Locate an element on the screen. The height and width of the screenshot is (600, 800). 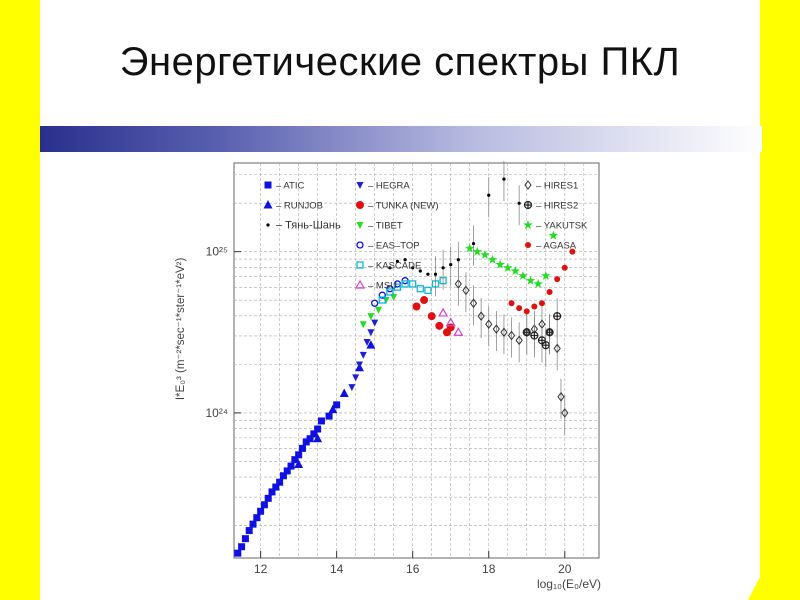
y-axis-label: I*E₀³ (m⁻²*sec⁻¹*ster⁻¹*eV²) is located at coordinates (181, 328).